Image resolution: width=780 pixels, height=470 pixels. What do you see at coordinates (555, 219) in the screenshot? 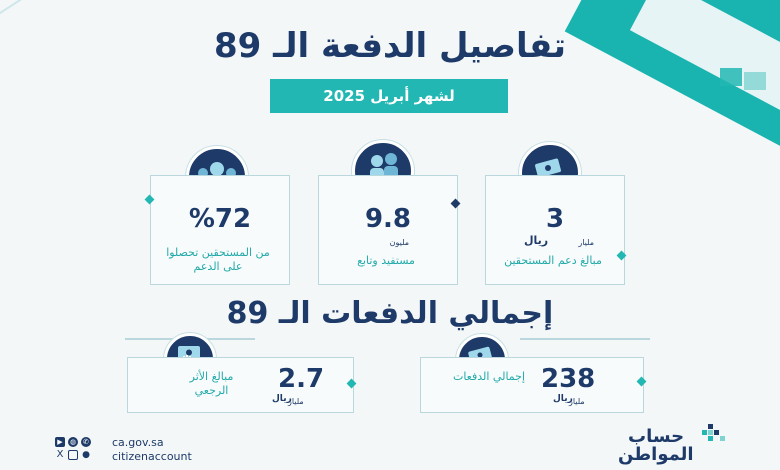
I see `amount-value: 3` at bounding box center [555, 219].